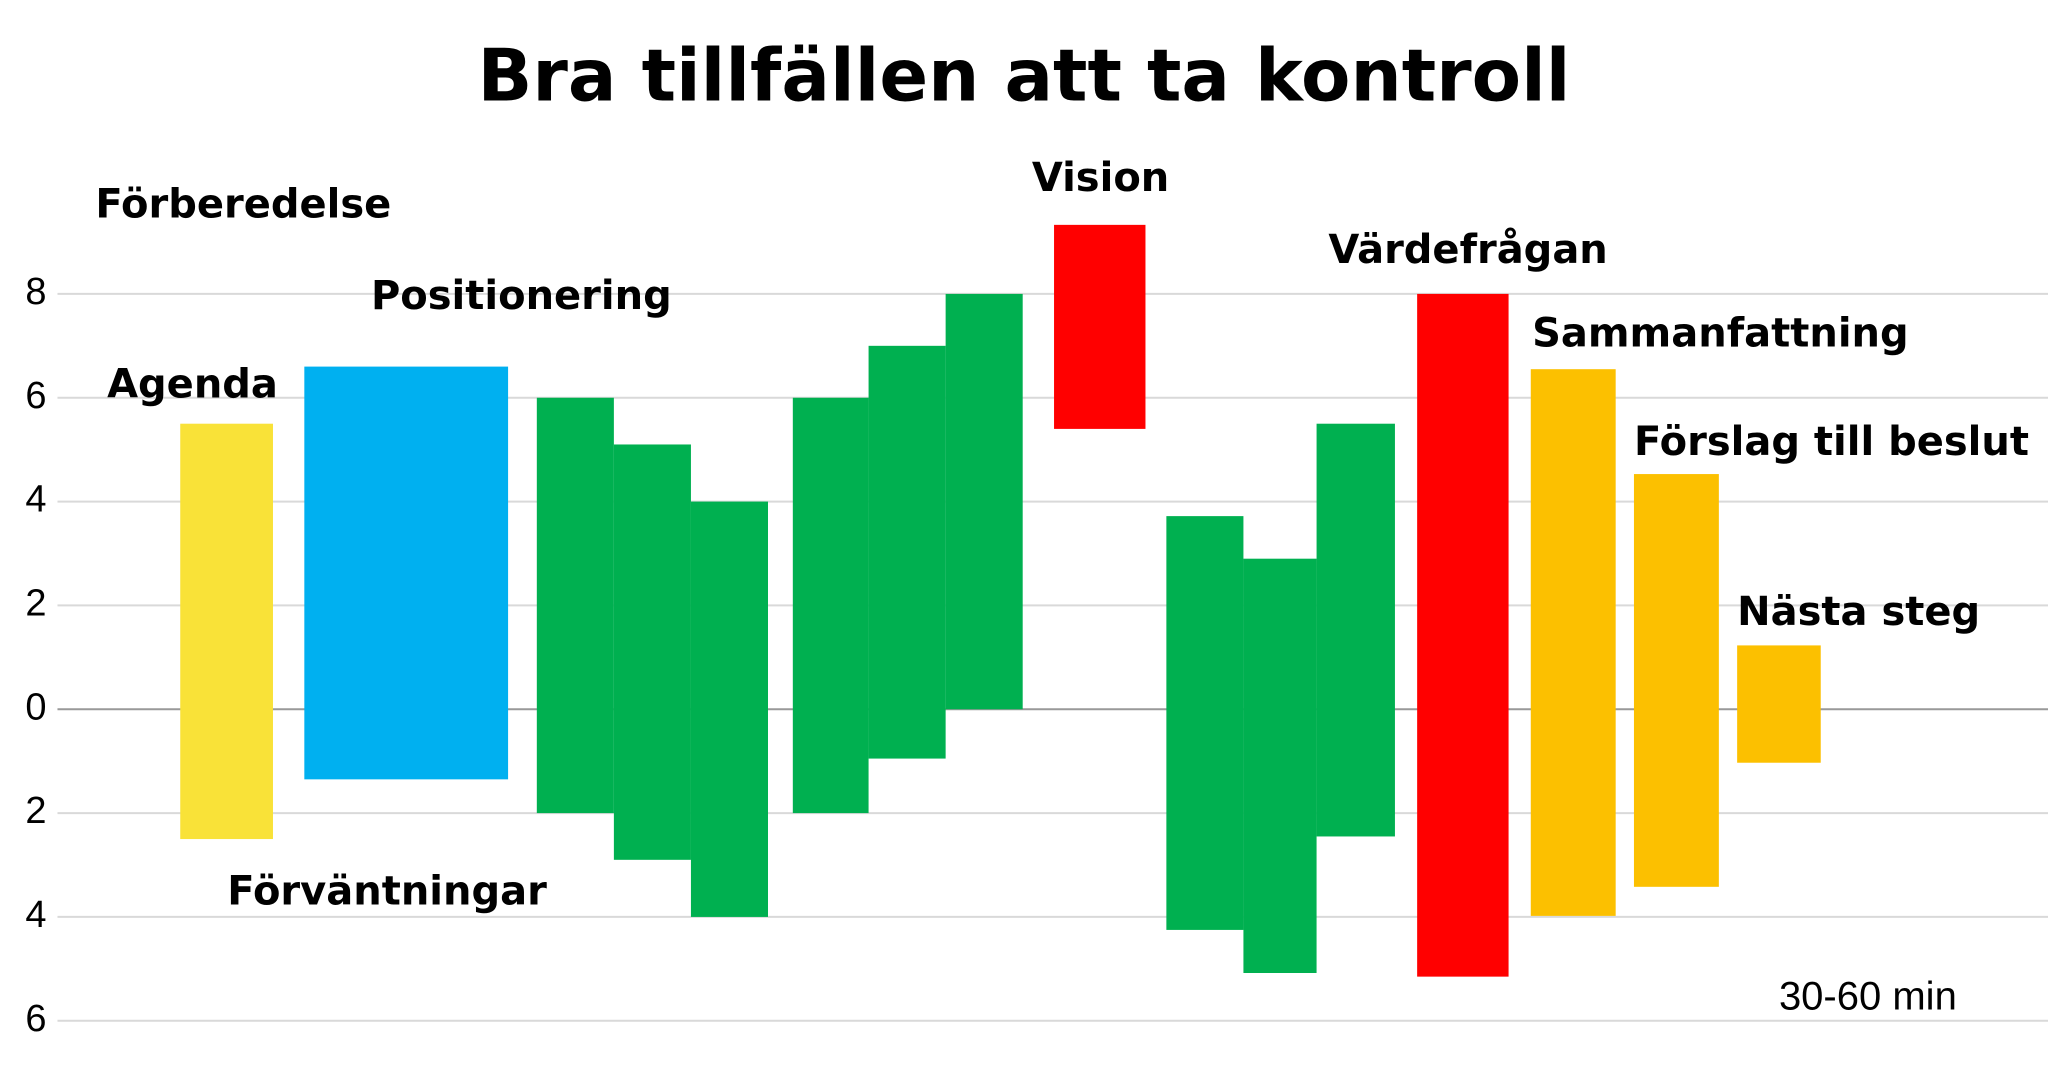 The height and width of the screenshot is (1066, 2048). Describe the element at coordinates (521, 296) in the screenshot. I see `annotation: Positionering` at that location.